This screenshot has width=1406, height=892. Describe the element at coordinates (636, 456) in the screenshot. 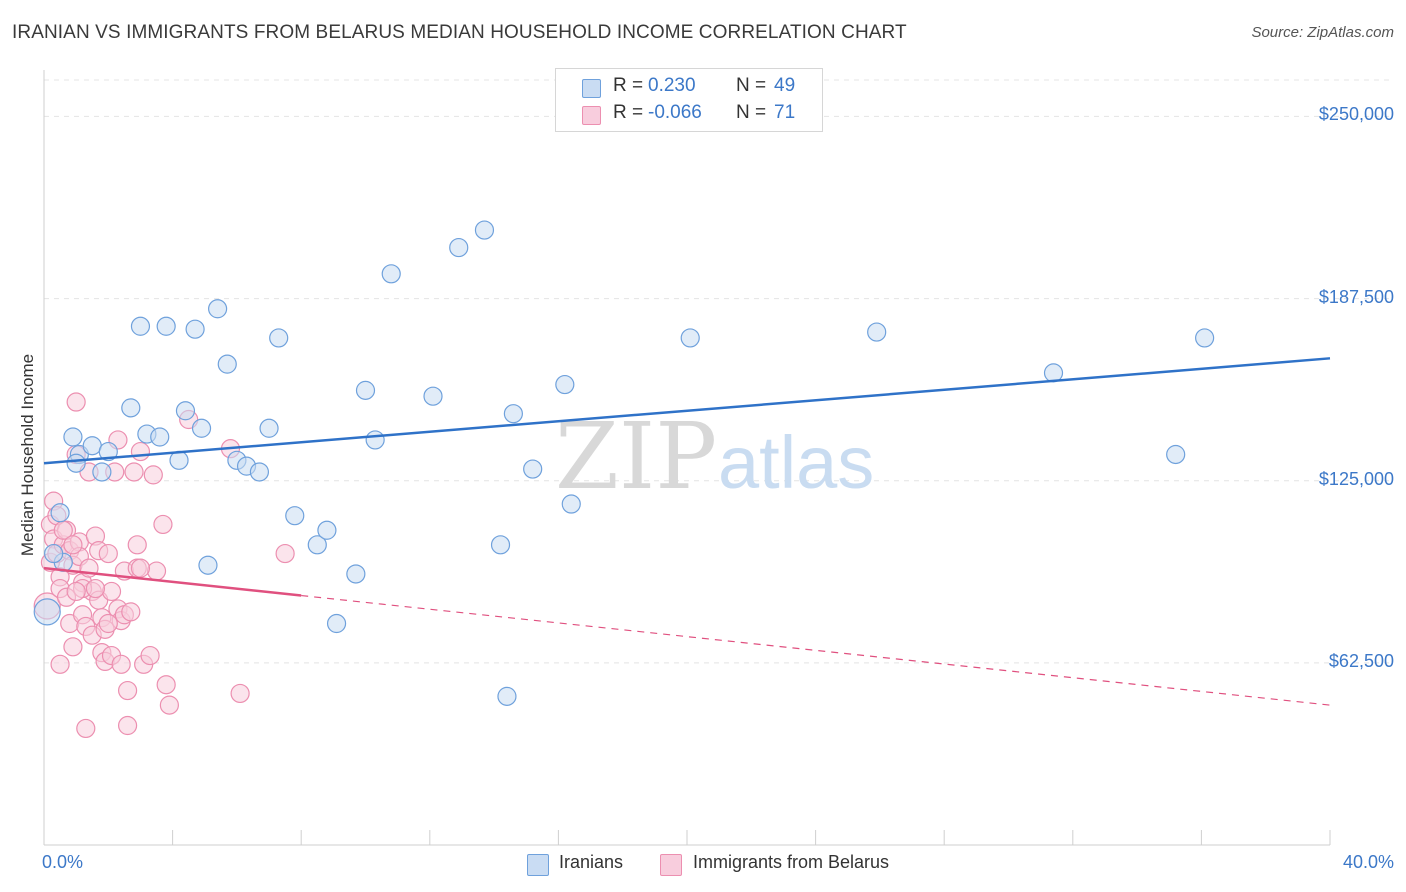

I see `watermark-zip: ZIP` at that location.